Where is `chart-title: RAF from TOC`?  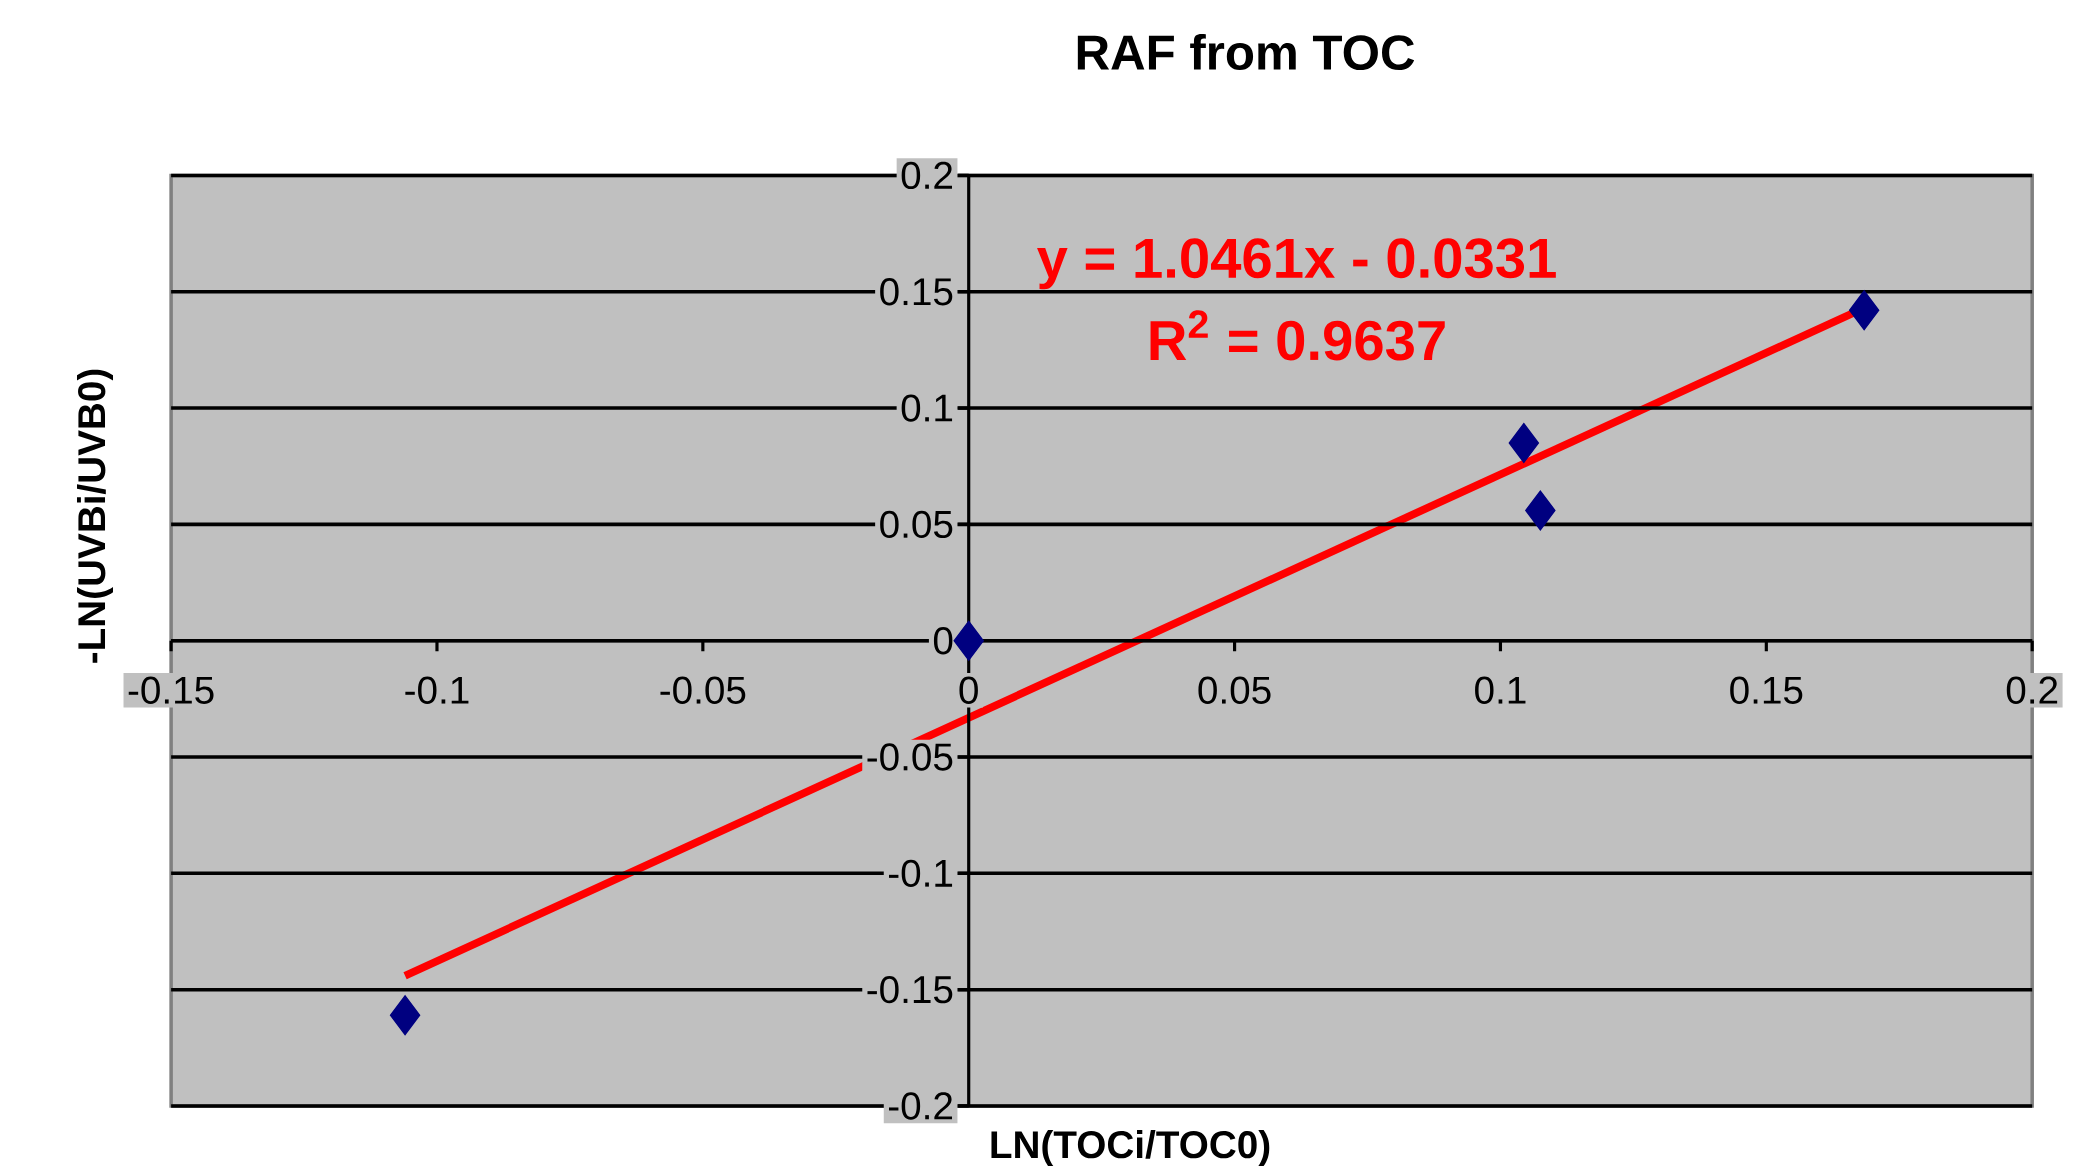 chart-title: RAF from TOC is located at coordinates (1246, 52).